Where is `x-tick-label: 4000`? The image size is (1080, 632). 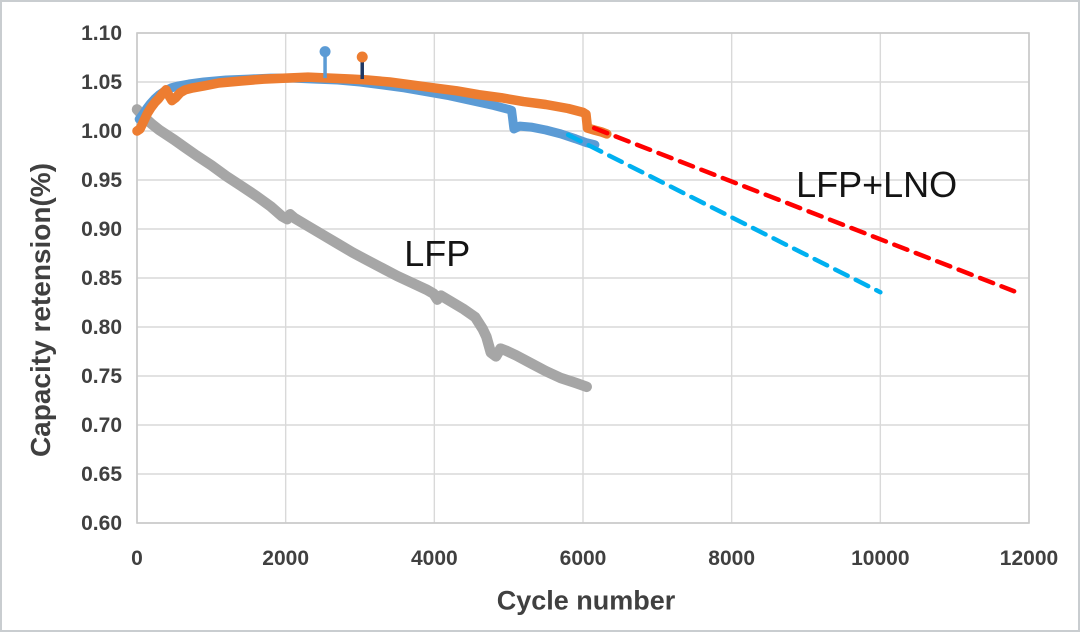 x-tick-label: 4000 is located at coordinates (434, 558).